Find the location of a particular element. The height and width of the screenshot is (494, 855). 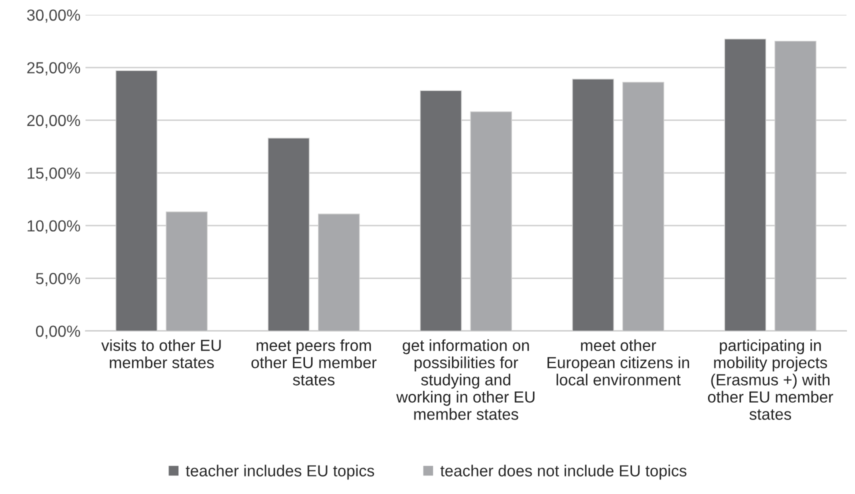

y-tick-label: 30,00% is located at coordinates (53, 16).